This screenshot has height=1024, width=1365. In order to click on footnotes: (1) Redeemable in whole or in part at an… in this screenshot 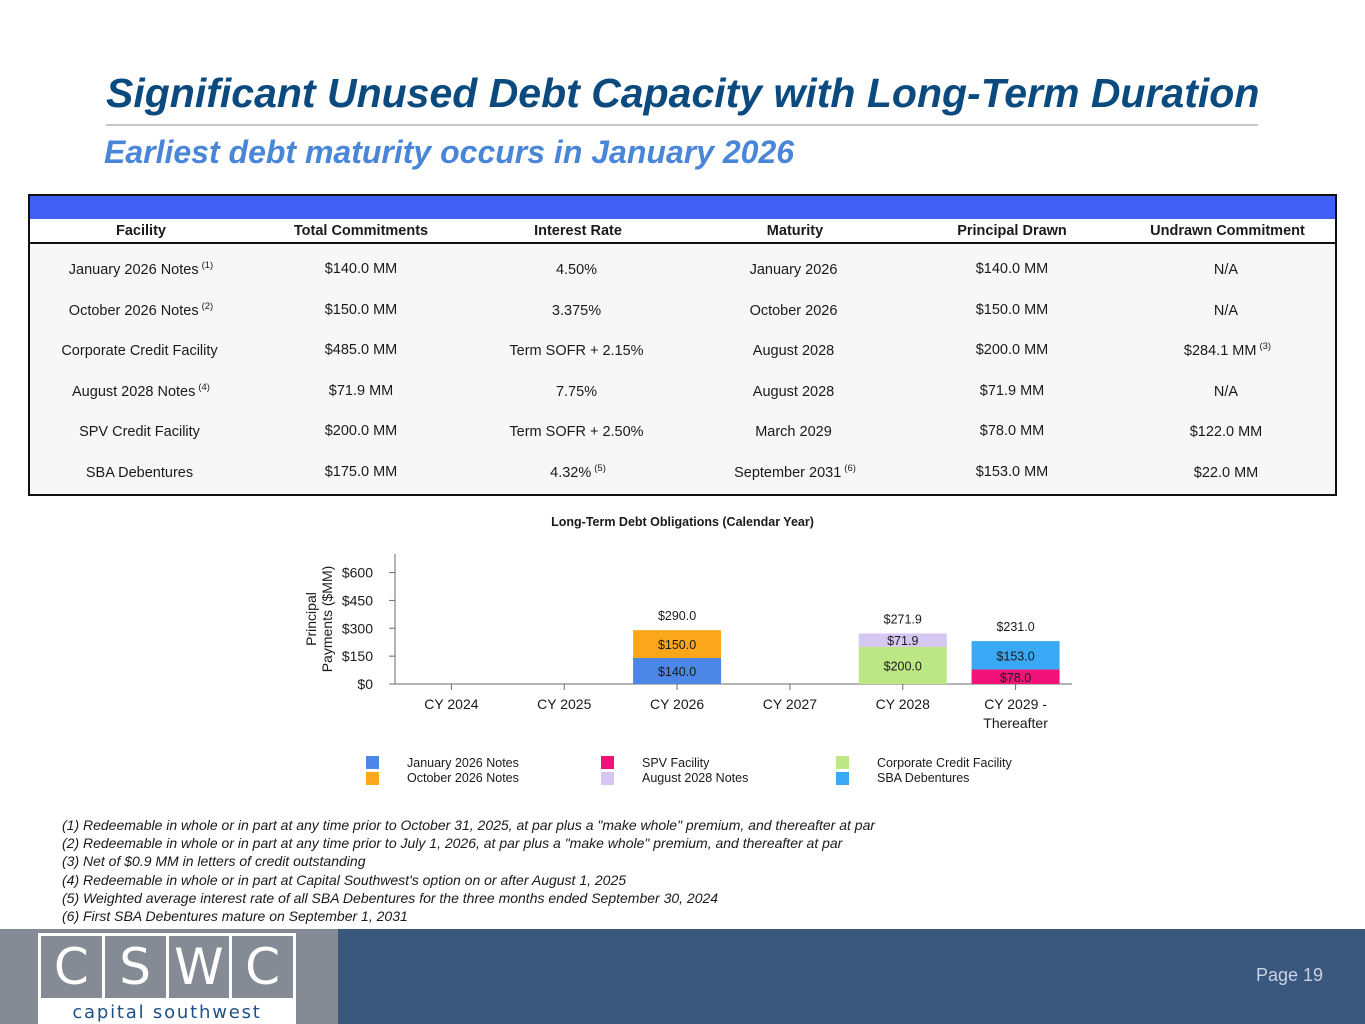, I will do `click(468, 870)`.